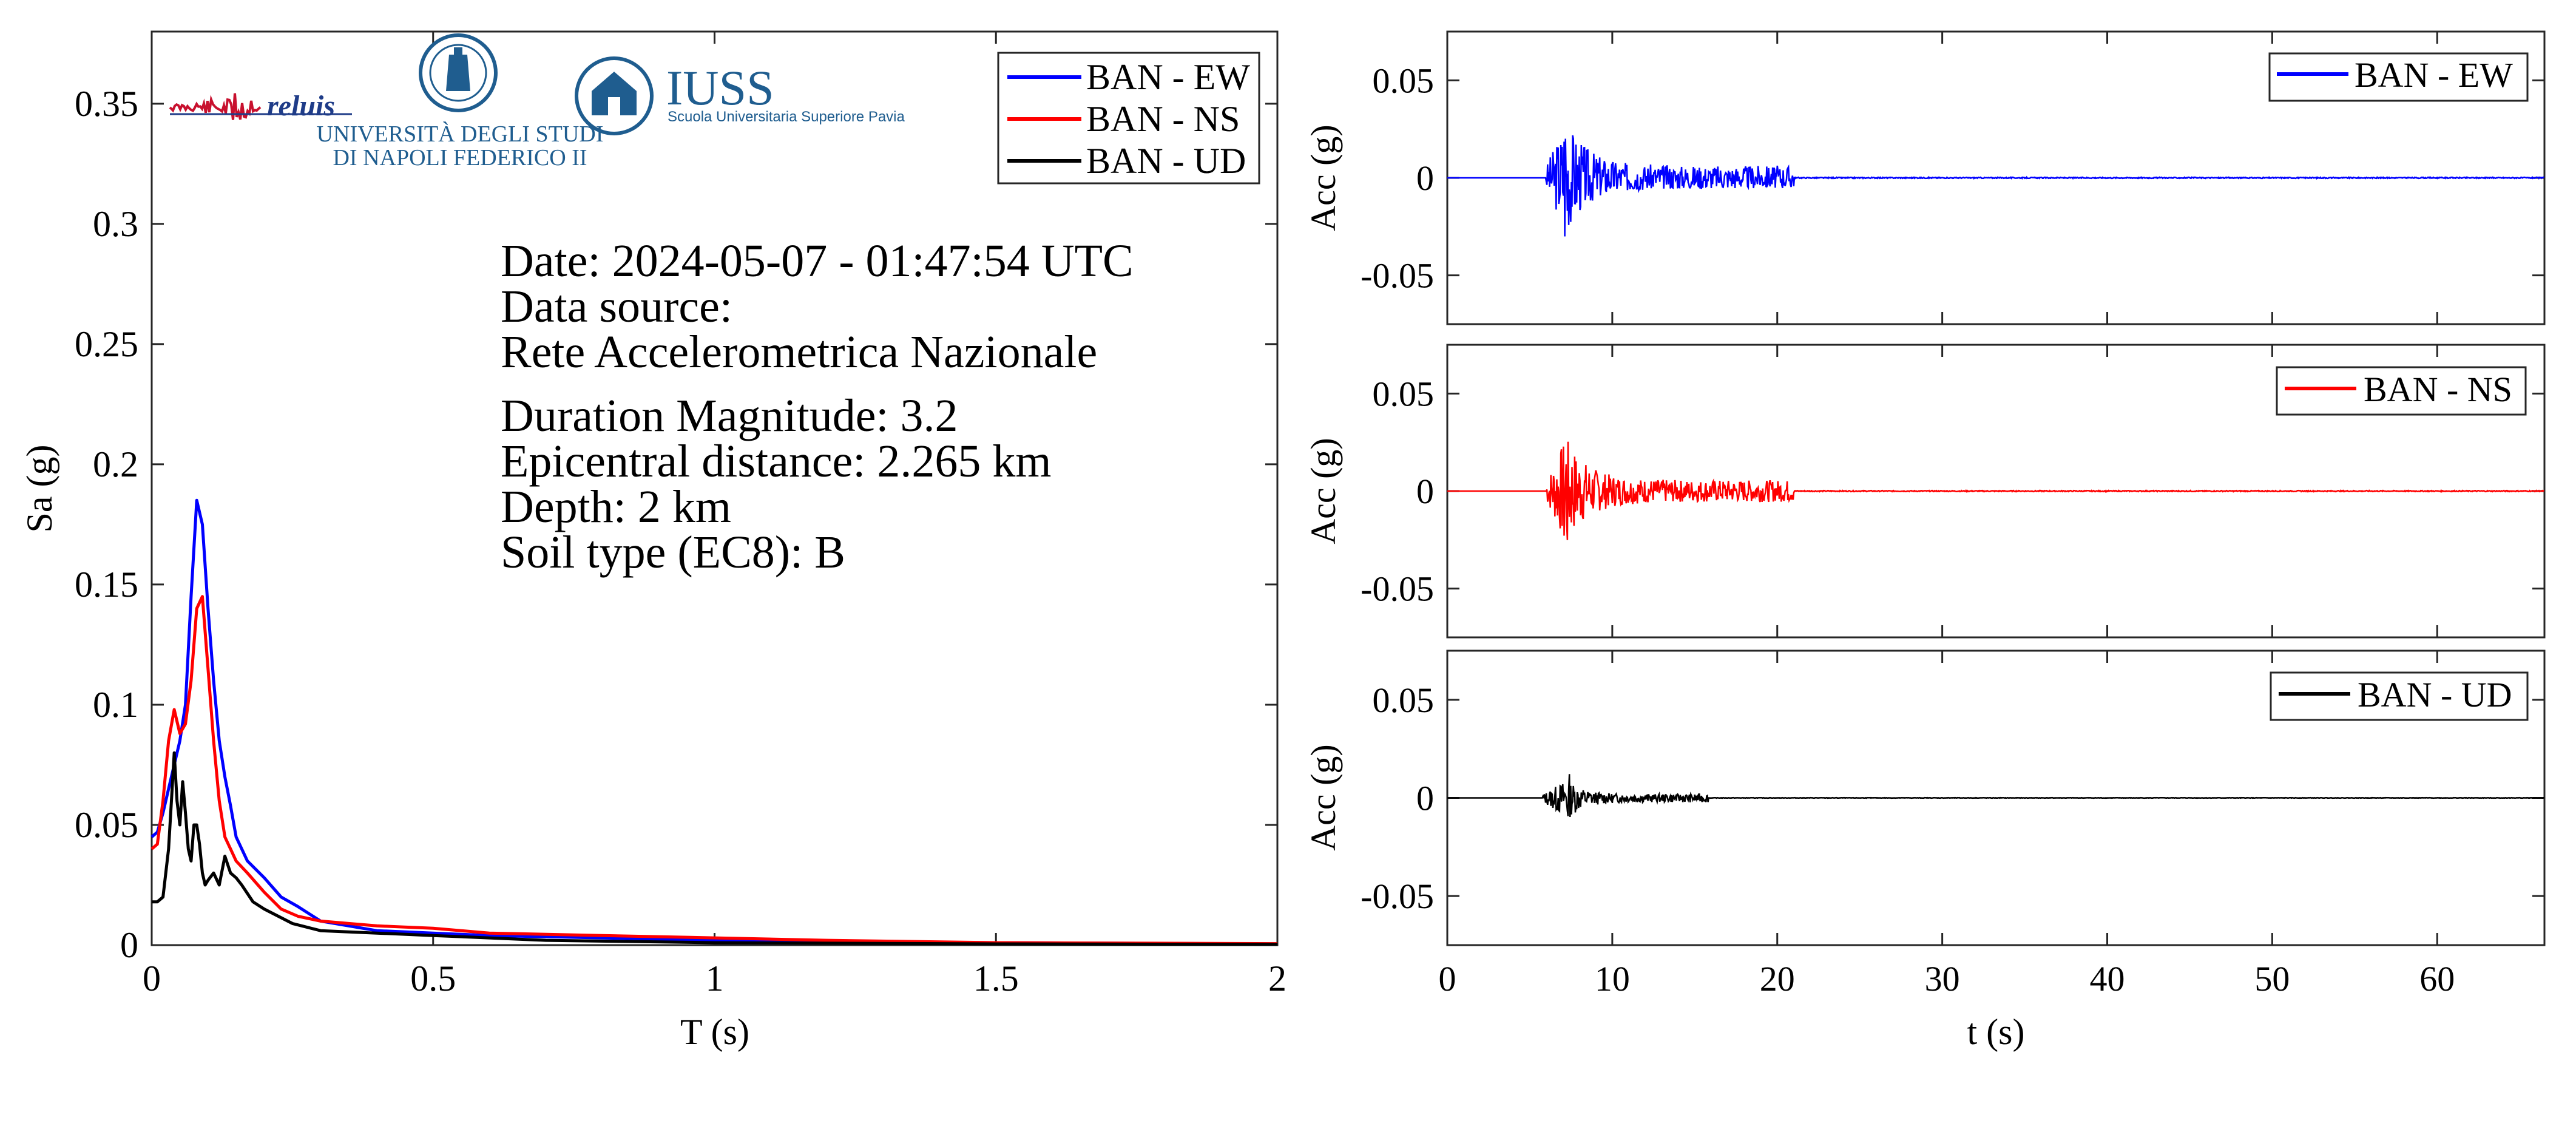  I want to click on spectra-line-ban-ud, so click(715, 848).